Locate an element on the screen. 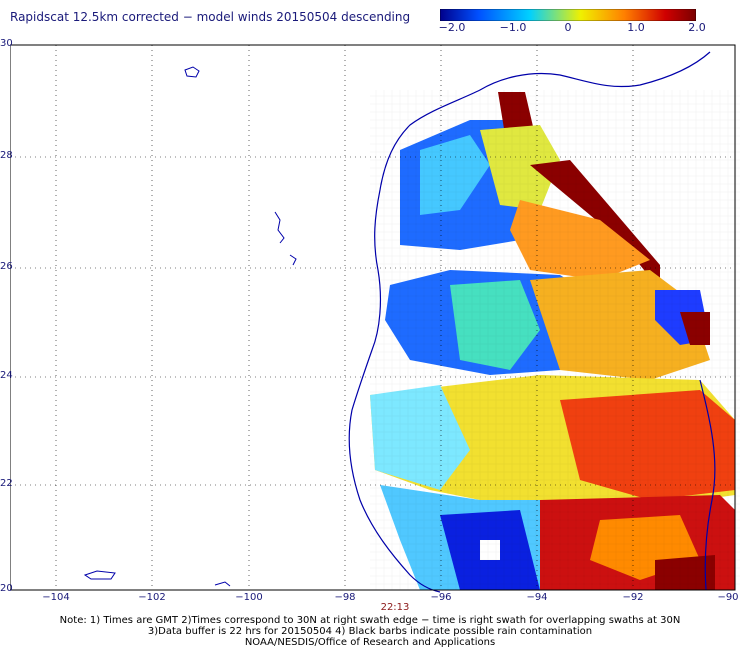 The image size is (740, 650). lon-tick: −98 is located at coordinates (345, 597).